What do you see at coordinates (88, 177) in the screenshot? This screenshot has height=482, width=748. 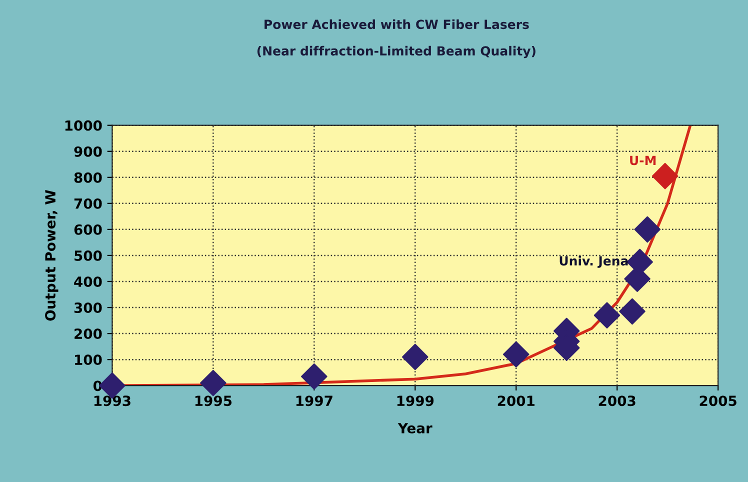 I see `y-tick-label: 800` at bounding box center [88, 177].